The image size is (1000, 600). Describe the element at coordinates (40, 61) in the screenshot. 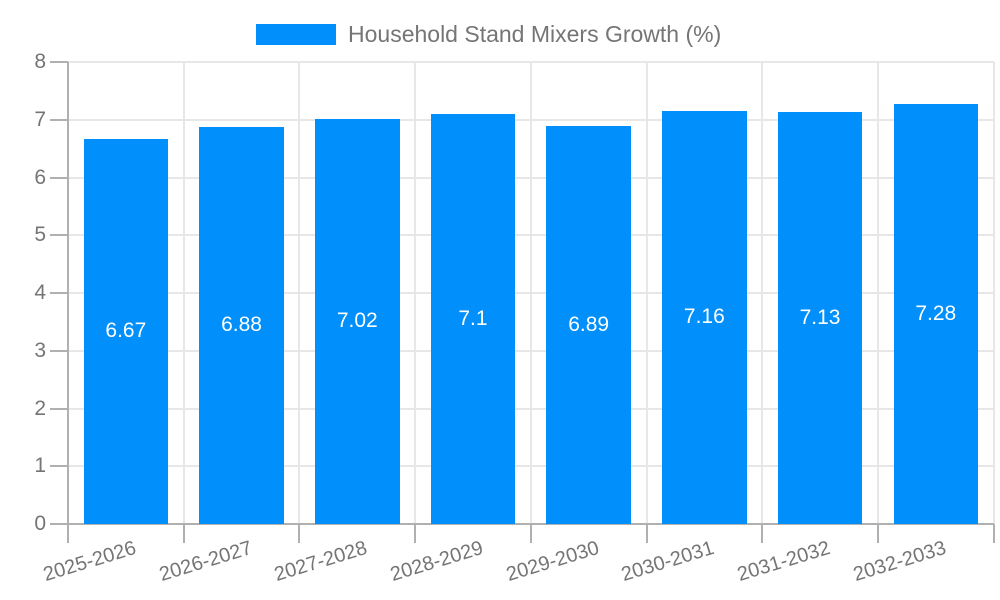

I see `y-axis-tick-label: 8` at that location.